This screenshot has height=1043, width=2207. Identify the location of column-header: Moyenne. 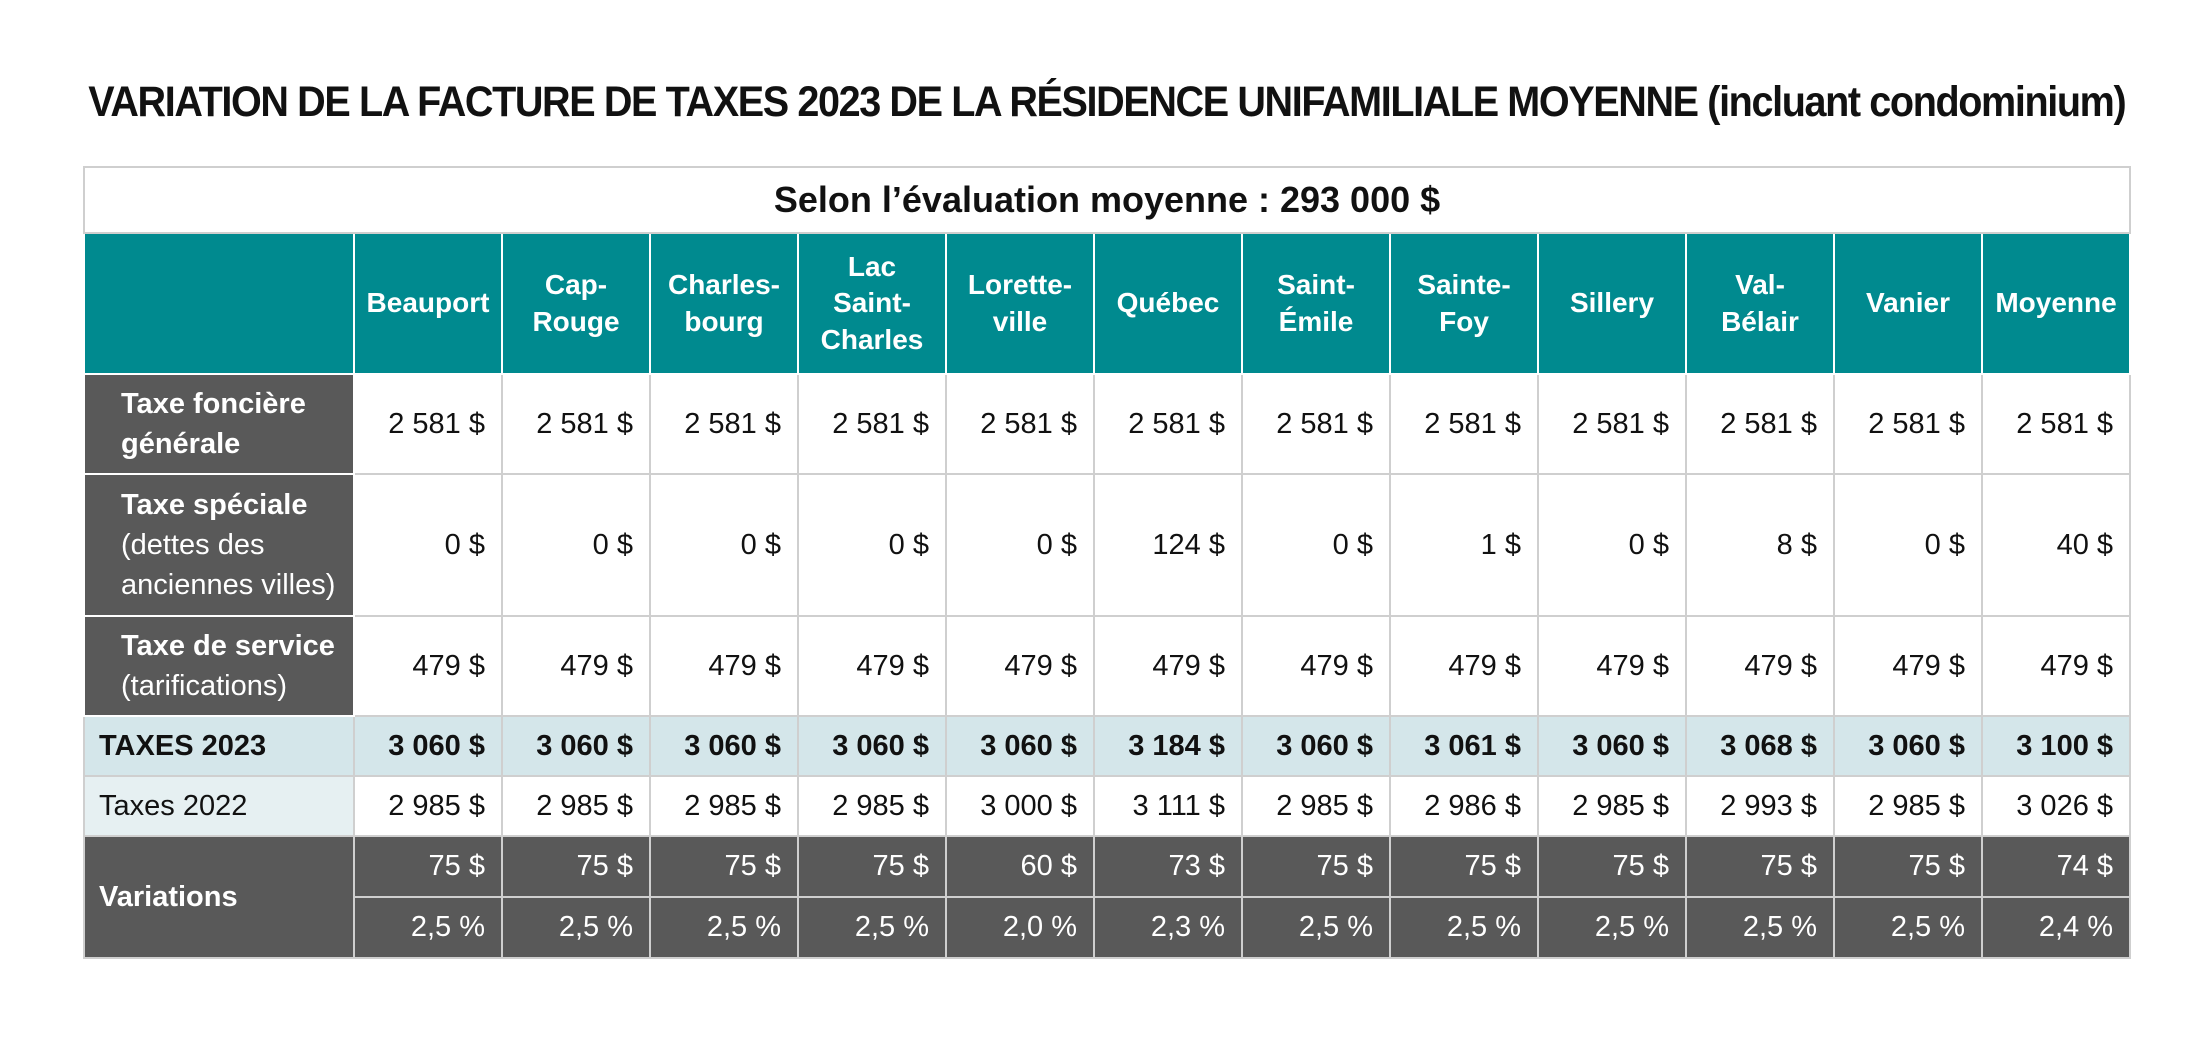
(2056, 303).